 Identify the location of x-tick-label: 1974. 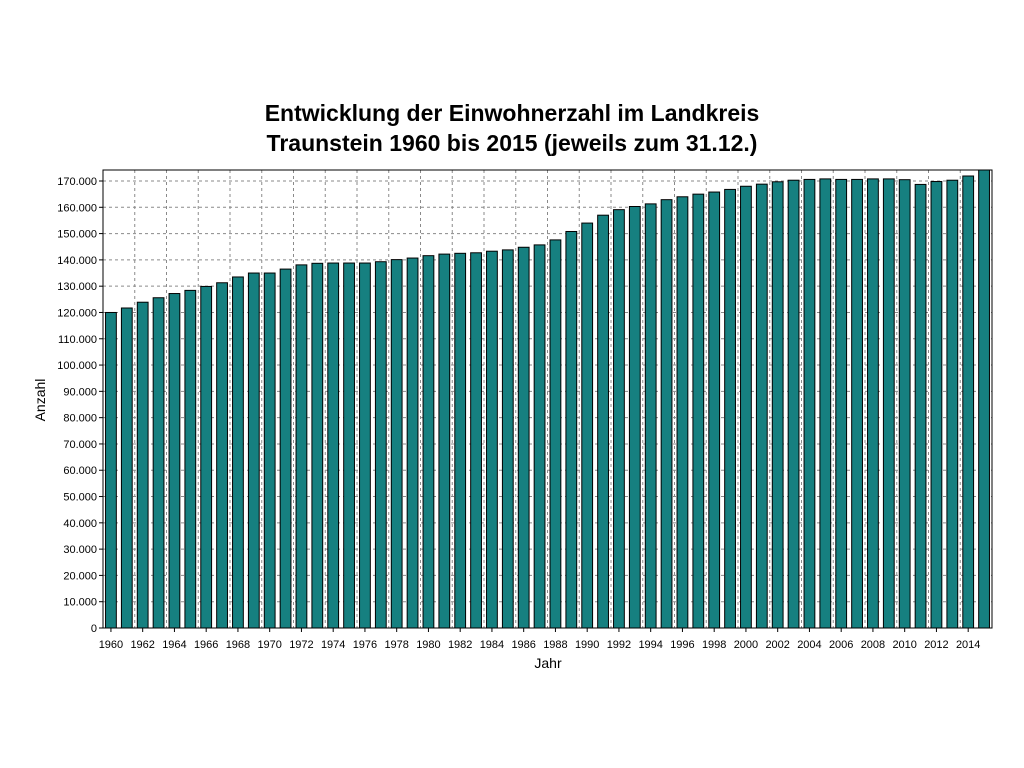
(333, 645).